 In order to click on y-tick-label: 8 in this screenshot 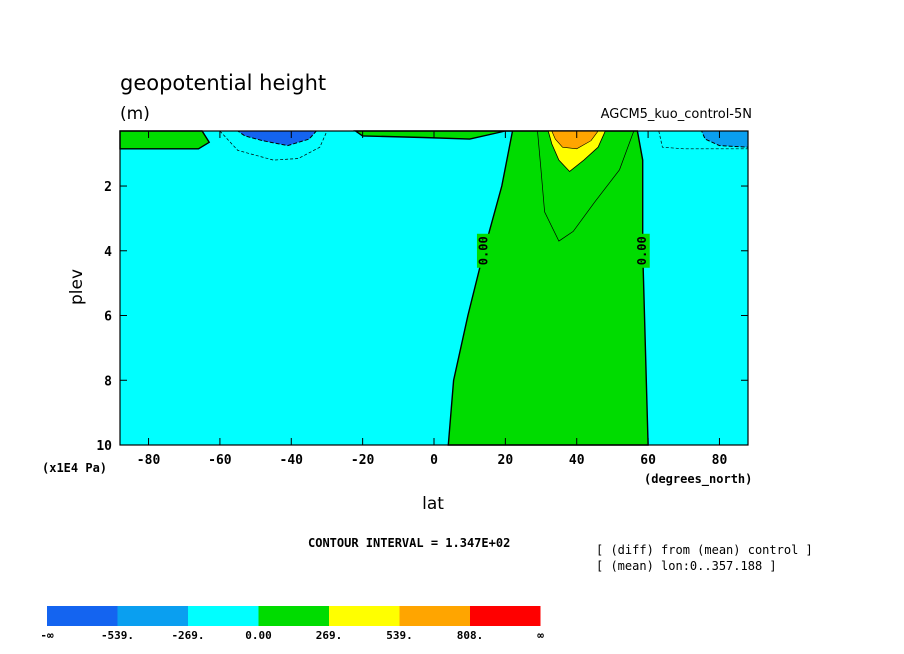, I will do `click(108, 381)`.